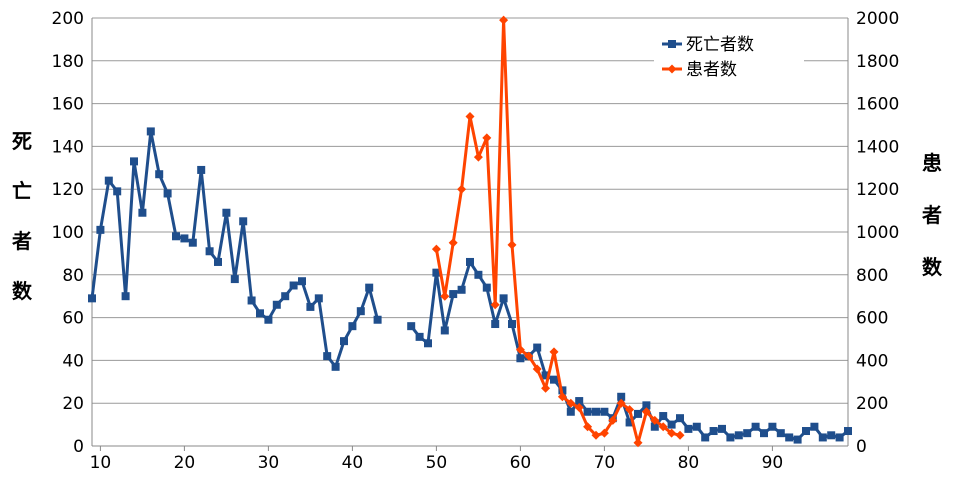 The width and height of the screenshot is (960, 484). Describe the element at coordinates (22, 291) in the screenshot. I see `y-left-axis-title-char: 数` at that location.